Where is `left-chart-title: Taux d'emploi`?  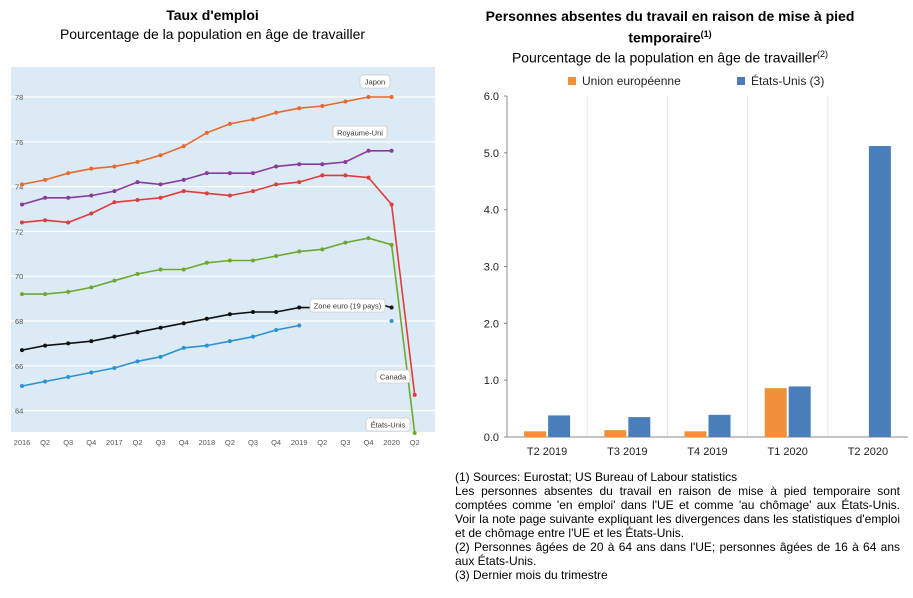 left-chart-title: Taux d'emploi is located at coordinates (212, 15).